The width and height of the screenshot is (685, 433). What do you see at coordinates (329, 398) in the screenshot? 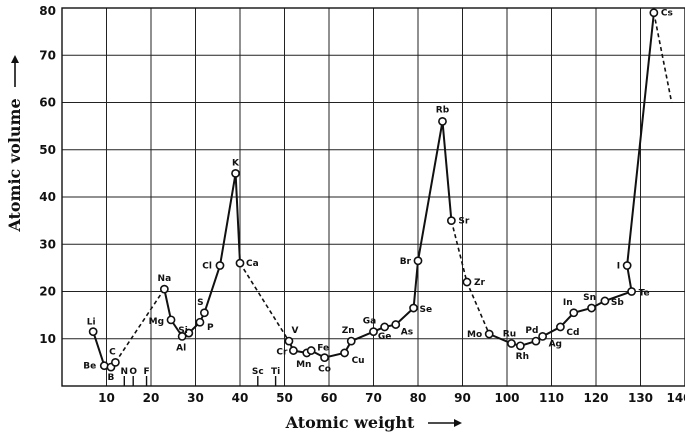
I see `x-tick-label: 60` at bounding box center [329, 398].